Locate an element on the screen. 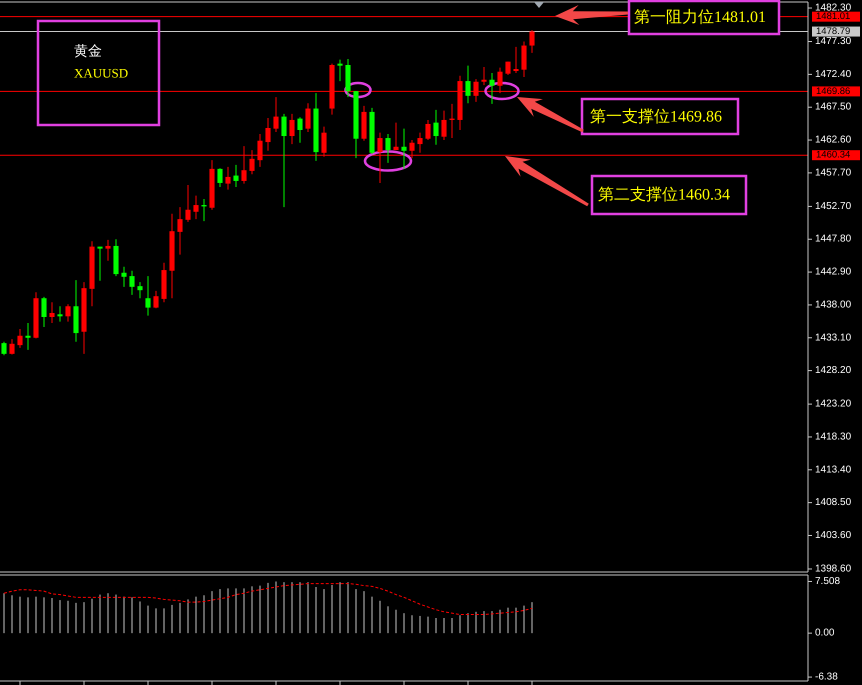 The width and height of the screenshot is (862, 685). y-tick-label: 1477.30 is located at coordinates (833, 42).